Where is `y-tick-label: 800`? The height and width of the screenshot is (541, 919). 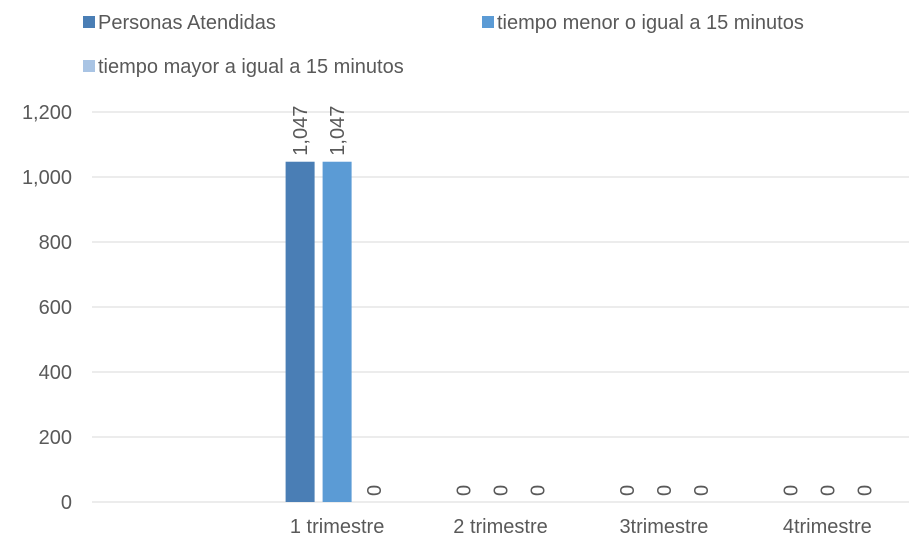
y-tick-label: 800 is located at coordinates (55, 243).